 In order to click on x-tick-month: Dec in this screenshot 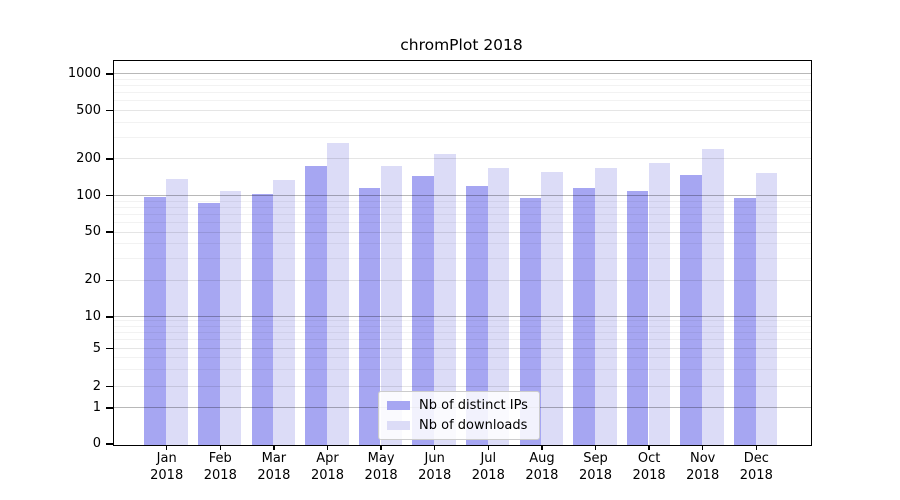, I will do `click(756, 458)`.